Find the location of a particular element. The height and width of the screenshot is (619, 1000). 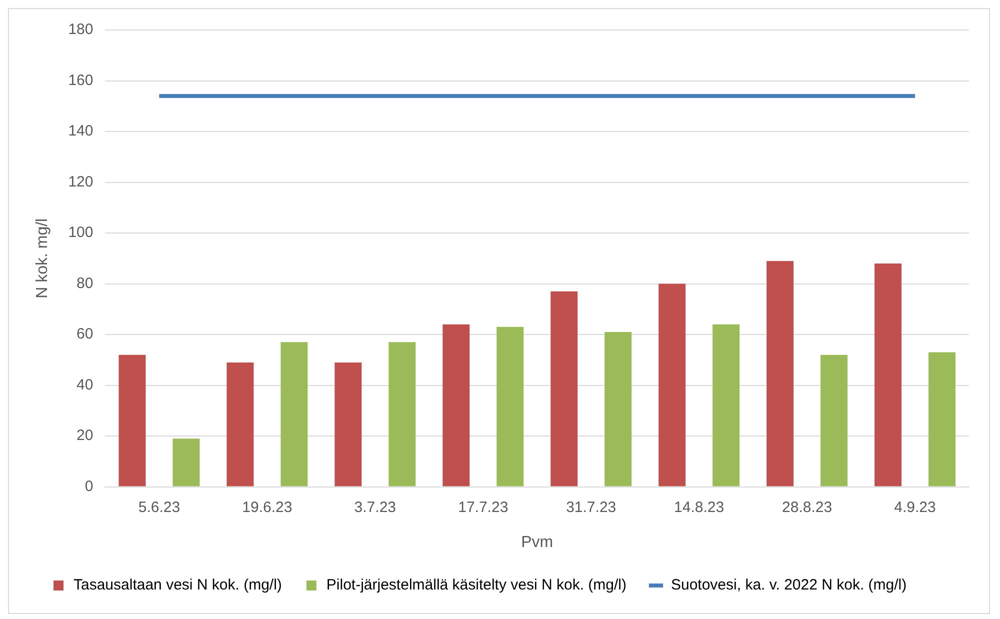

x-tick-label: 17.7.23 is located at coordinates (483, 507).